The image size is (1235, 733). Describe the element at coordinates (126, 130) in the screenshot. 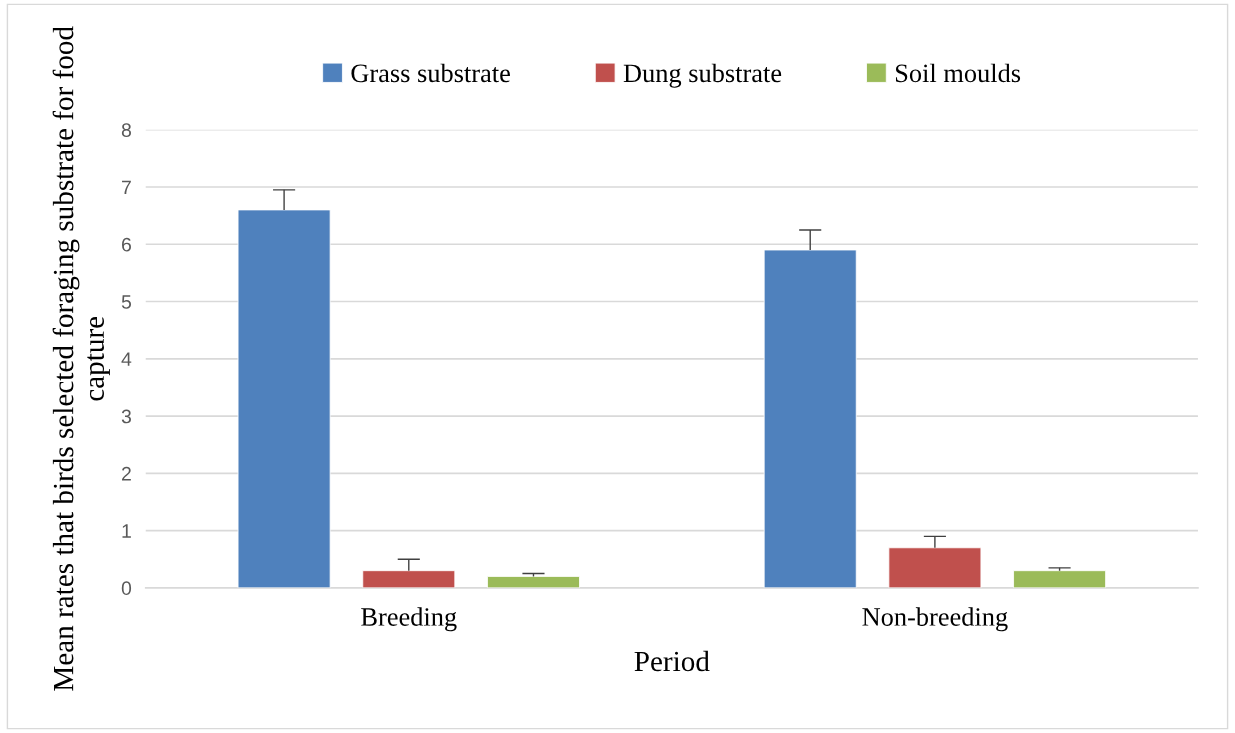

I see `y-tick-label: 8` at that location.